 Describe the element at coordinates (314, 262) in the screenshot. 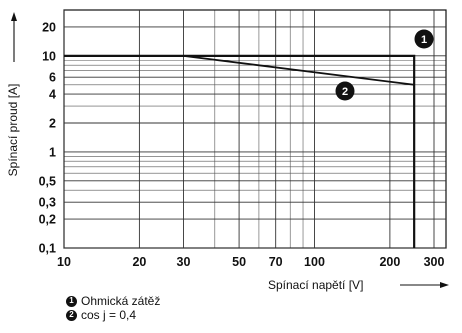

I see `x-tick-label: 100` at that location.